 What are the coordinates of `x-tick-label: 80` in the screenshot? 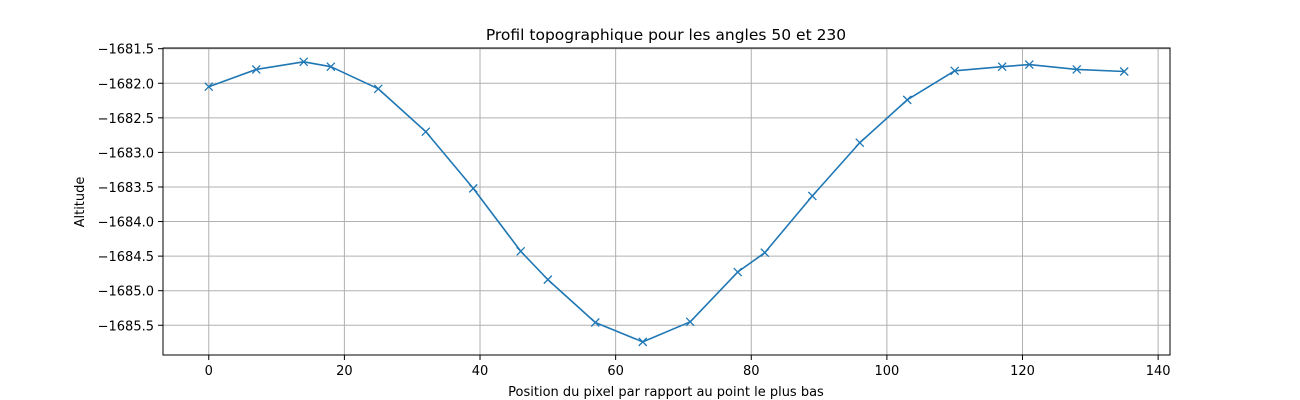 It's located at (751, 371).